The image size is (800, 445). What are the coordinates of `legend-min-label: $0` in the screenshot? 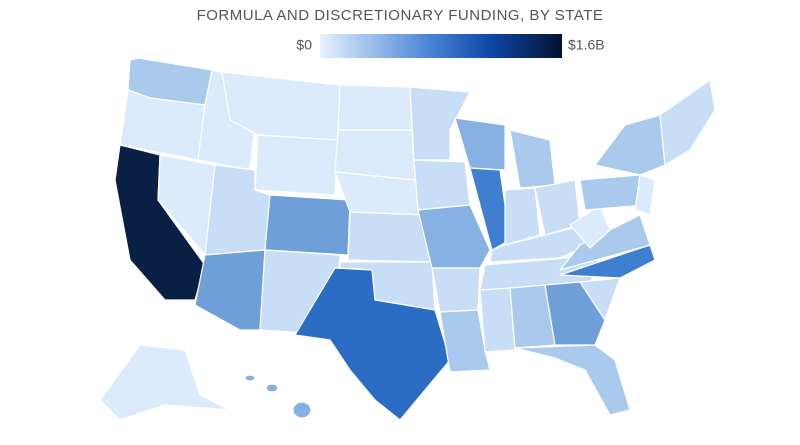 It's located at (304, 45).